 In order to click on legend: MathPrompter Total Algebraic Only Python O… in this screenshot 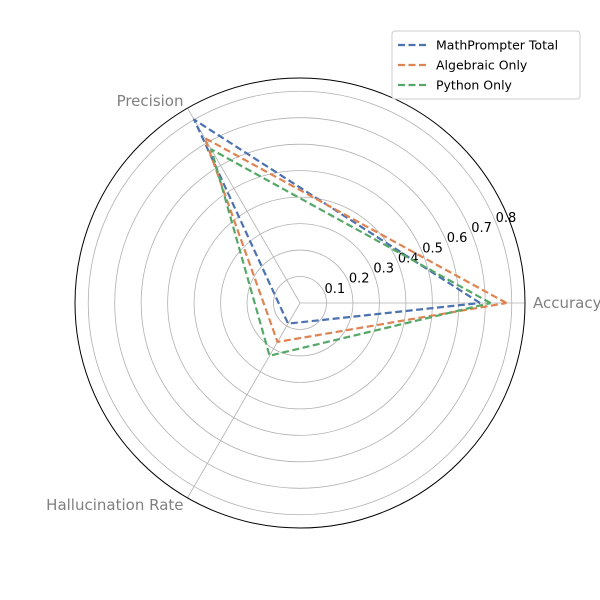, I will do `click(486, 65)`.